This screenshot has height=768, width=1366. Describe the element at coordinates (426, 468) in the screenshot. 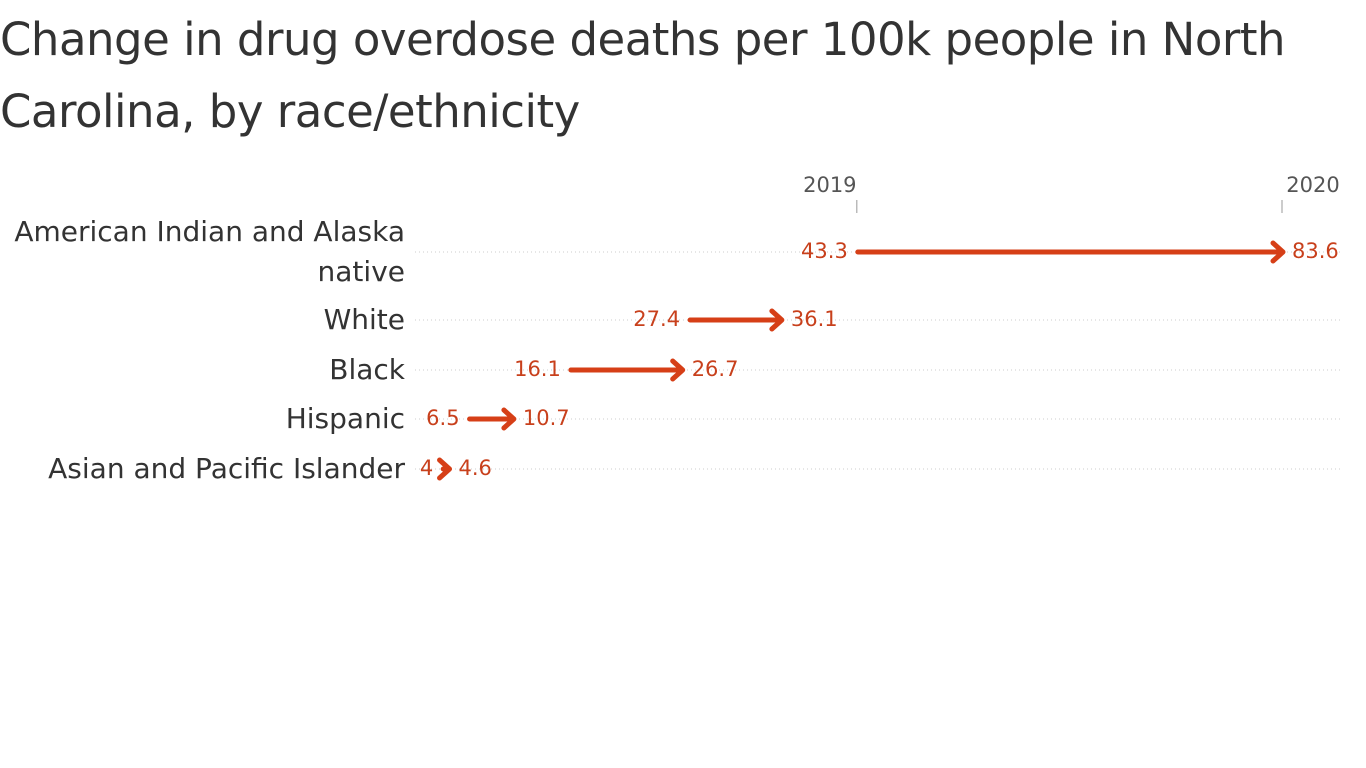

I see `value-label: 4` at that location.